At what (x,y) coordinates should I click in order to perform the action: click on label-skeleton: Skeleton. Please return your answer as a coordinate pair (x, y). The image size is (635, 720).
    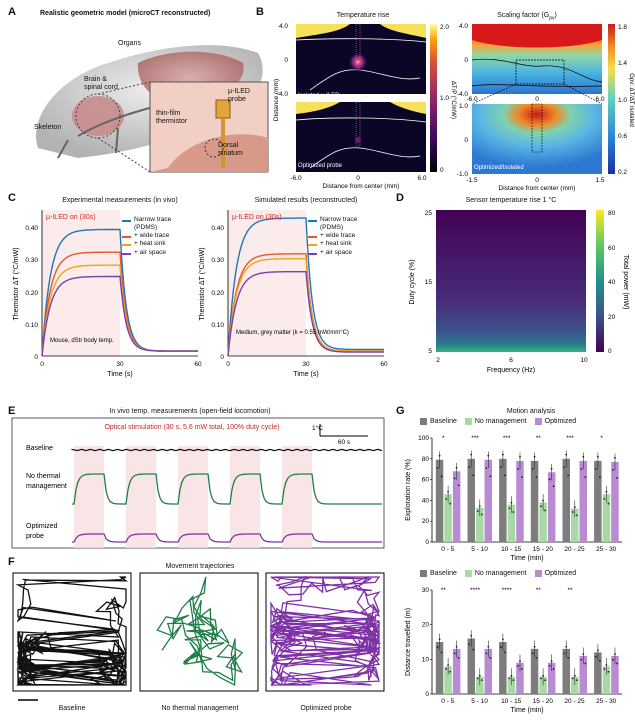
    Looking at the image, I should click on (48, 127).